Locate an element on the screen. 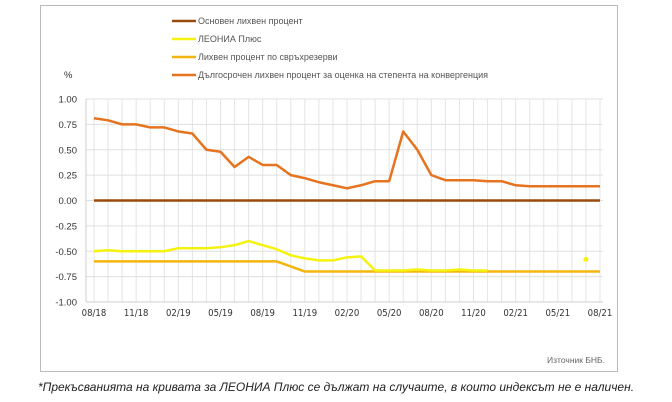 The height and width of the screenshot is (402, 672). y-tick-label: 1.00 is located at coordinates (68, 100).